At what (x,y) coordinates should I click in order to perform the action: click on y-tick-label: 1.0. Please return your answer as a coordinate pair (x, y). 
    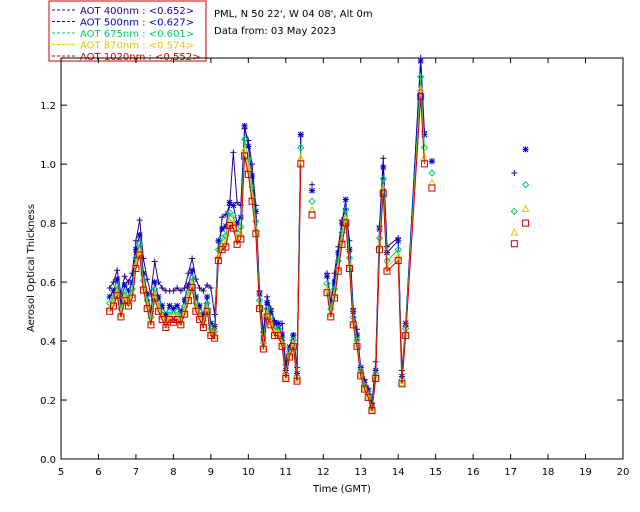
    Looking at the image, I should click on (48, 165).